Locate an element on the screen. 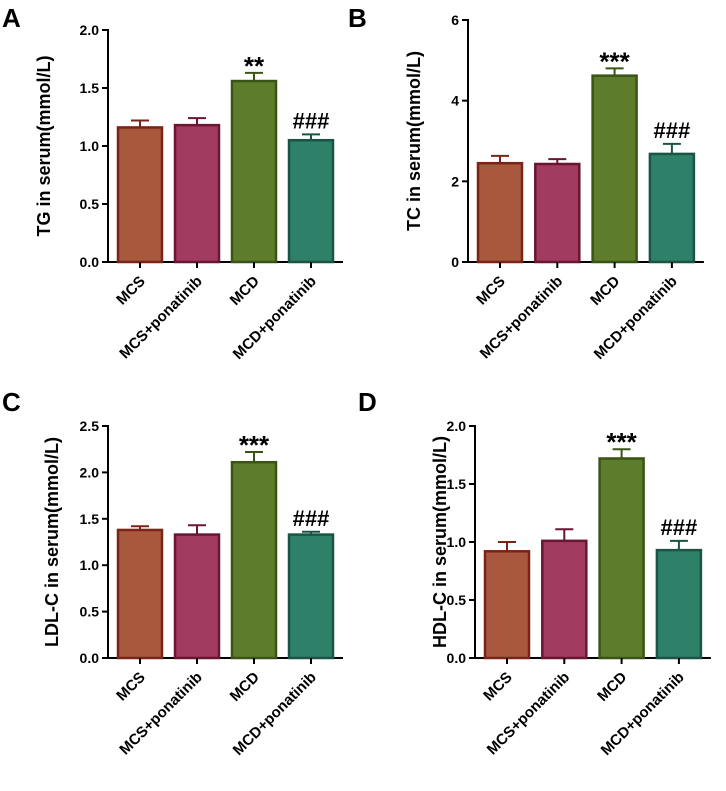 The width and height of the screenshot is (726, 791). y-tick-label: 6 is located at coordinates (455, 20).